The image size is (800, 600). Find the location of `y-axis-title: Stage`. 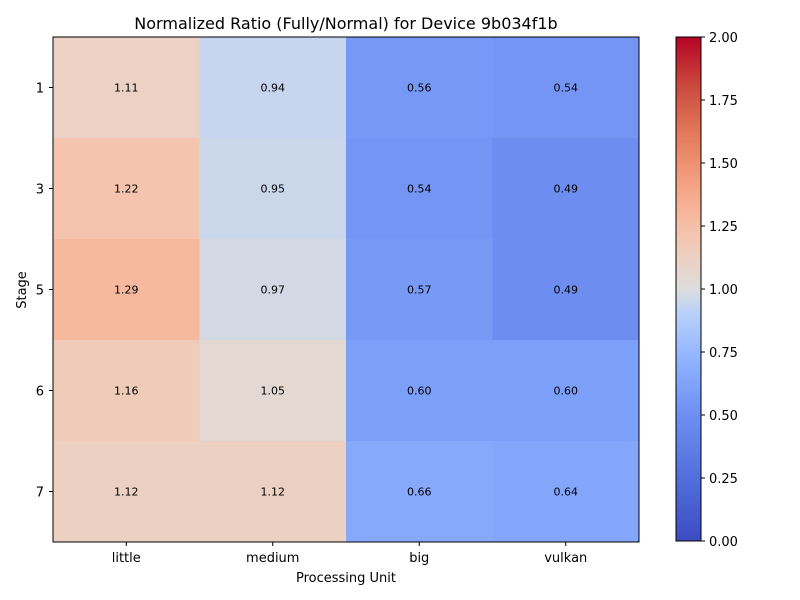

y-axis-title: Stage is located at coordinates (22, 290).